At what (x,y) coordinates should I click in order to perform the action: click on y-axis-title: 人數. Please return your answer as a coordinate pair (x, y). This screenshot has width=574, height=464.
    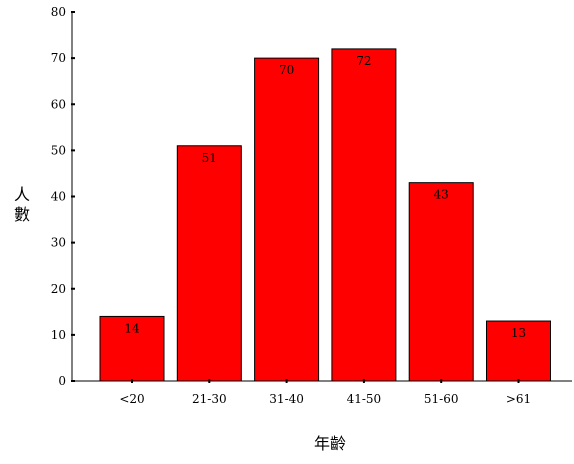
    Looking at the image, I should click on (22, 204).